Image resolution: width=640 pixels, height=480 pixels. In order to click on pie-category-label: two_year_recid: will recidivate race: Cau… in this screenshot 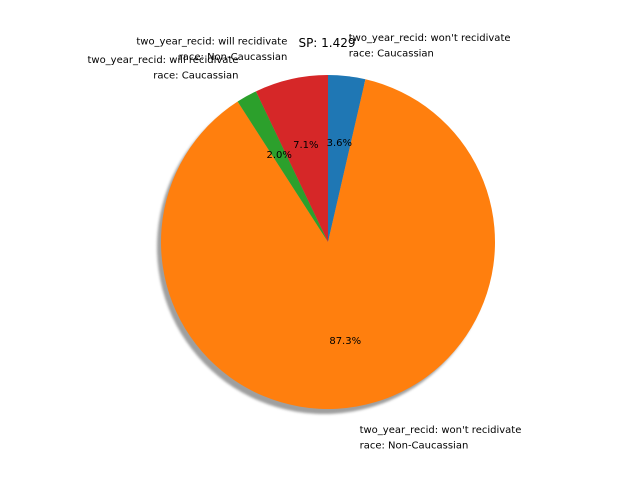, I will do `click(162, 68)`.